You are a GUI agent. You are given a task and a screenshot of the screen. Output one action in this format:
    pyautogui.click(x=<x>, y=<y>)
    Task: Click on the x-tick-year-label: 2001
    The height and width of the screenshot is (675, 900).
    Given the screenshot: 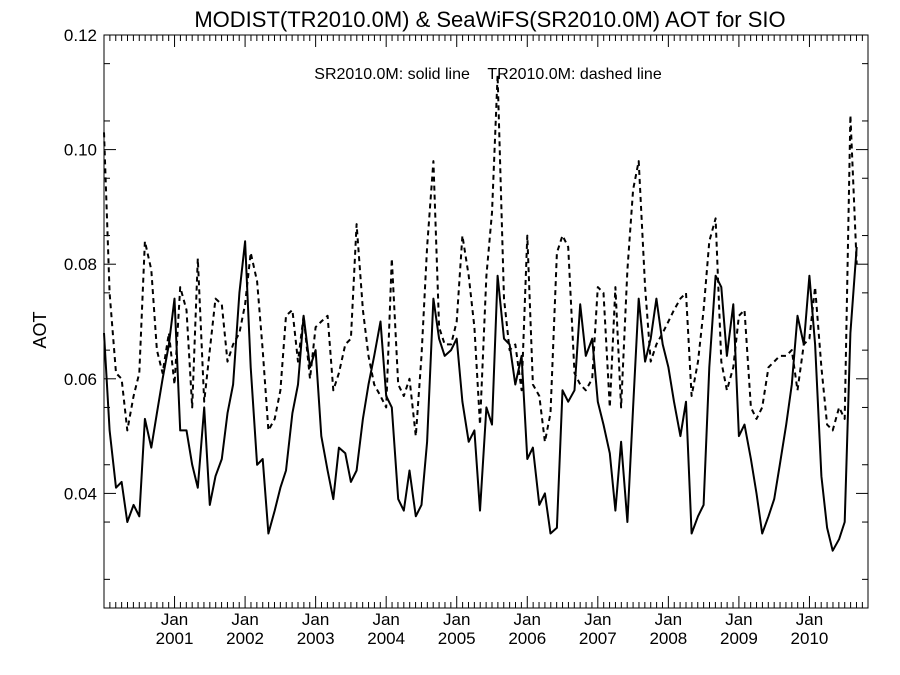 What is the action you would take?
    pyautogui.click(x=175, y=638)
    